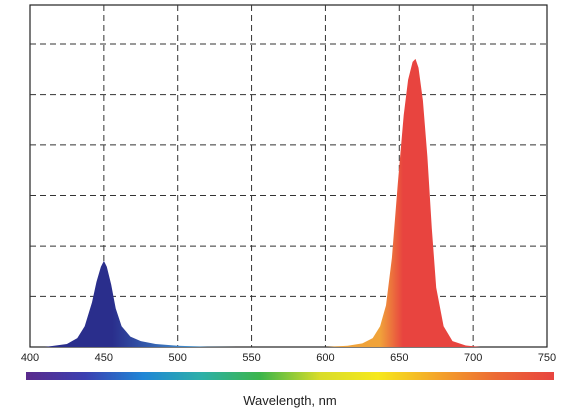 This screenshot has height=418, width=580. What do you see at coordinates (104, 358) in the screenshot?
I see `x-tick-label-450: 450` at bounding box center [104, 358].